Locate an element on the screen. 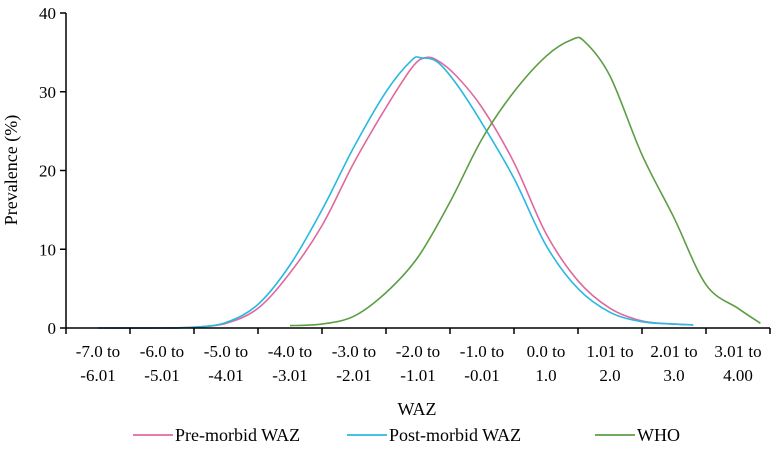  y-tick-label: 20 is located at coordinates (47, 171).